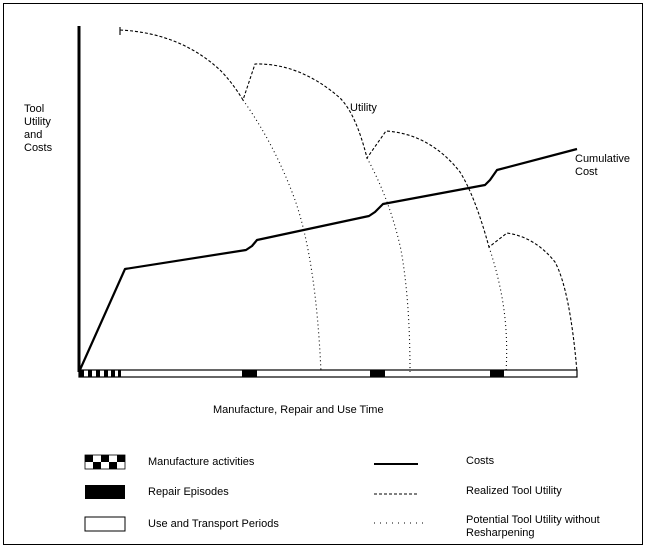  I want to click on legend-use-symbol, so click(105, 524).